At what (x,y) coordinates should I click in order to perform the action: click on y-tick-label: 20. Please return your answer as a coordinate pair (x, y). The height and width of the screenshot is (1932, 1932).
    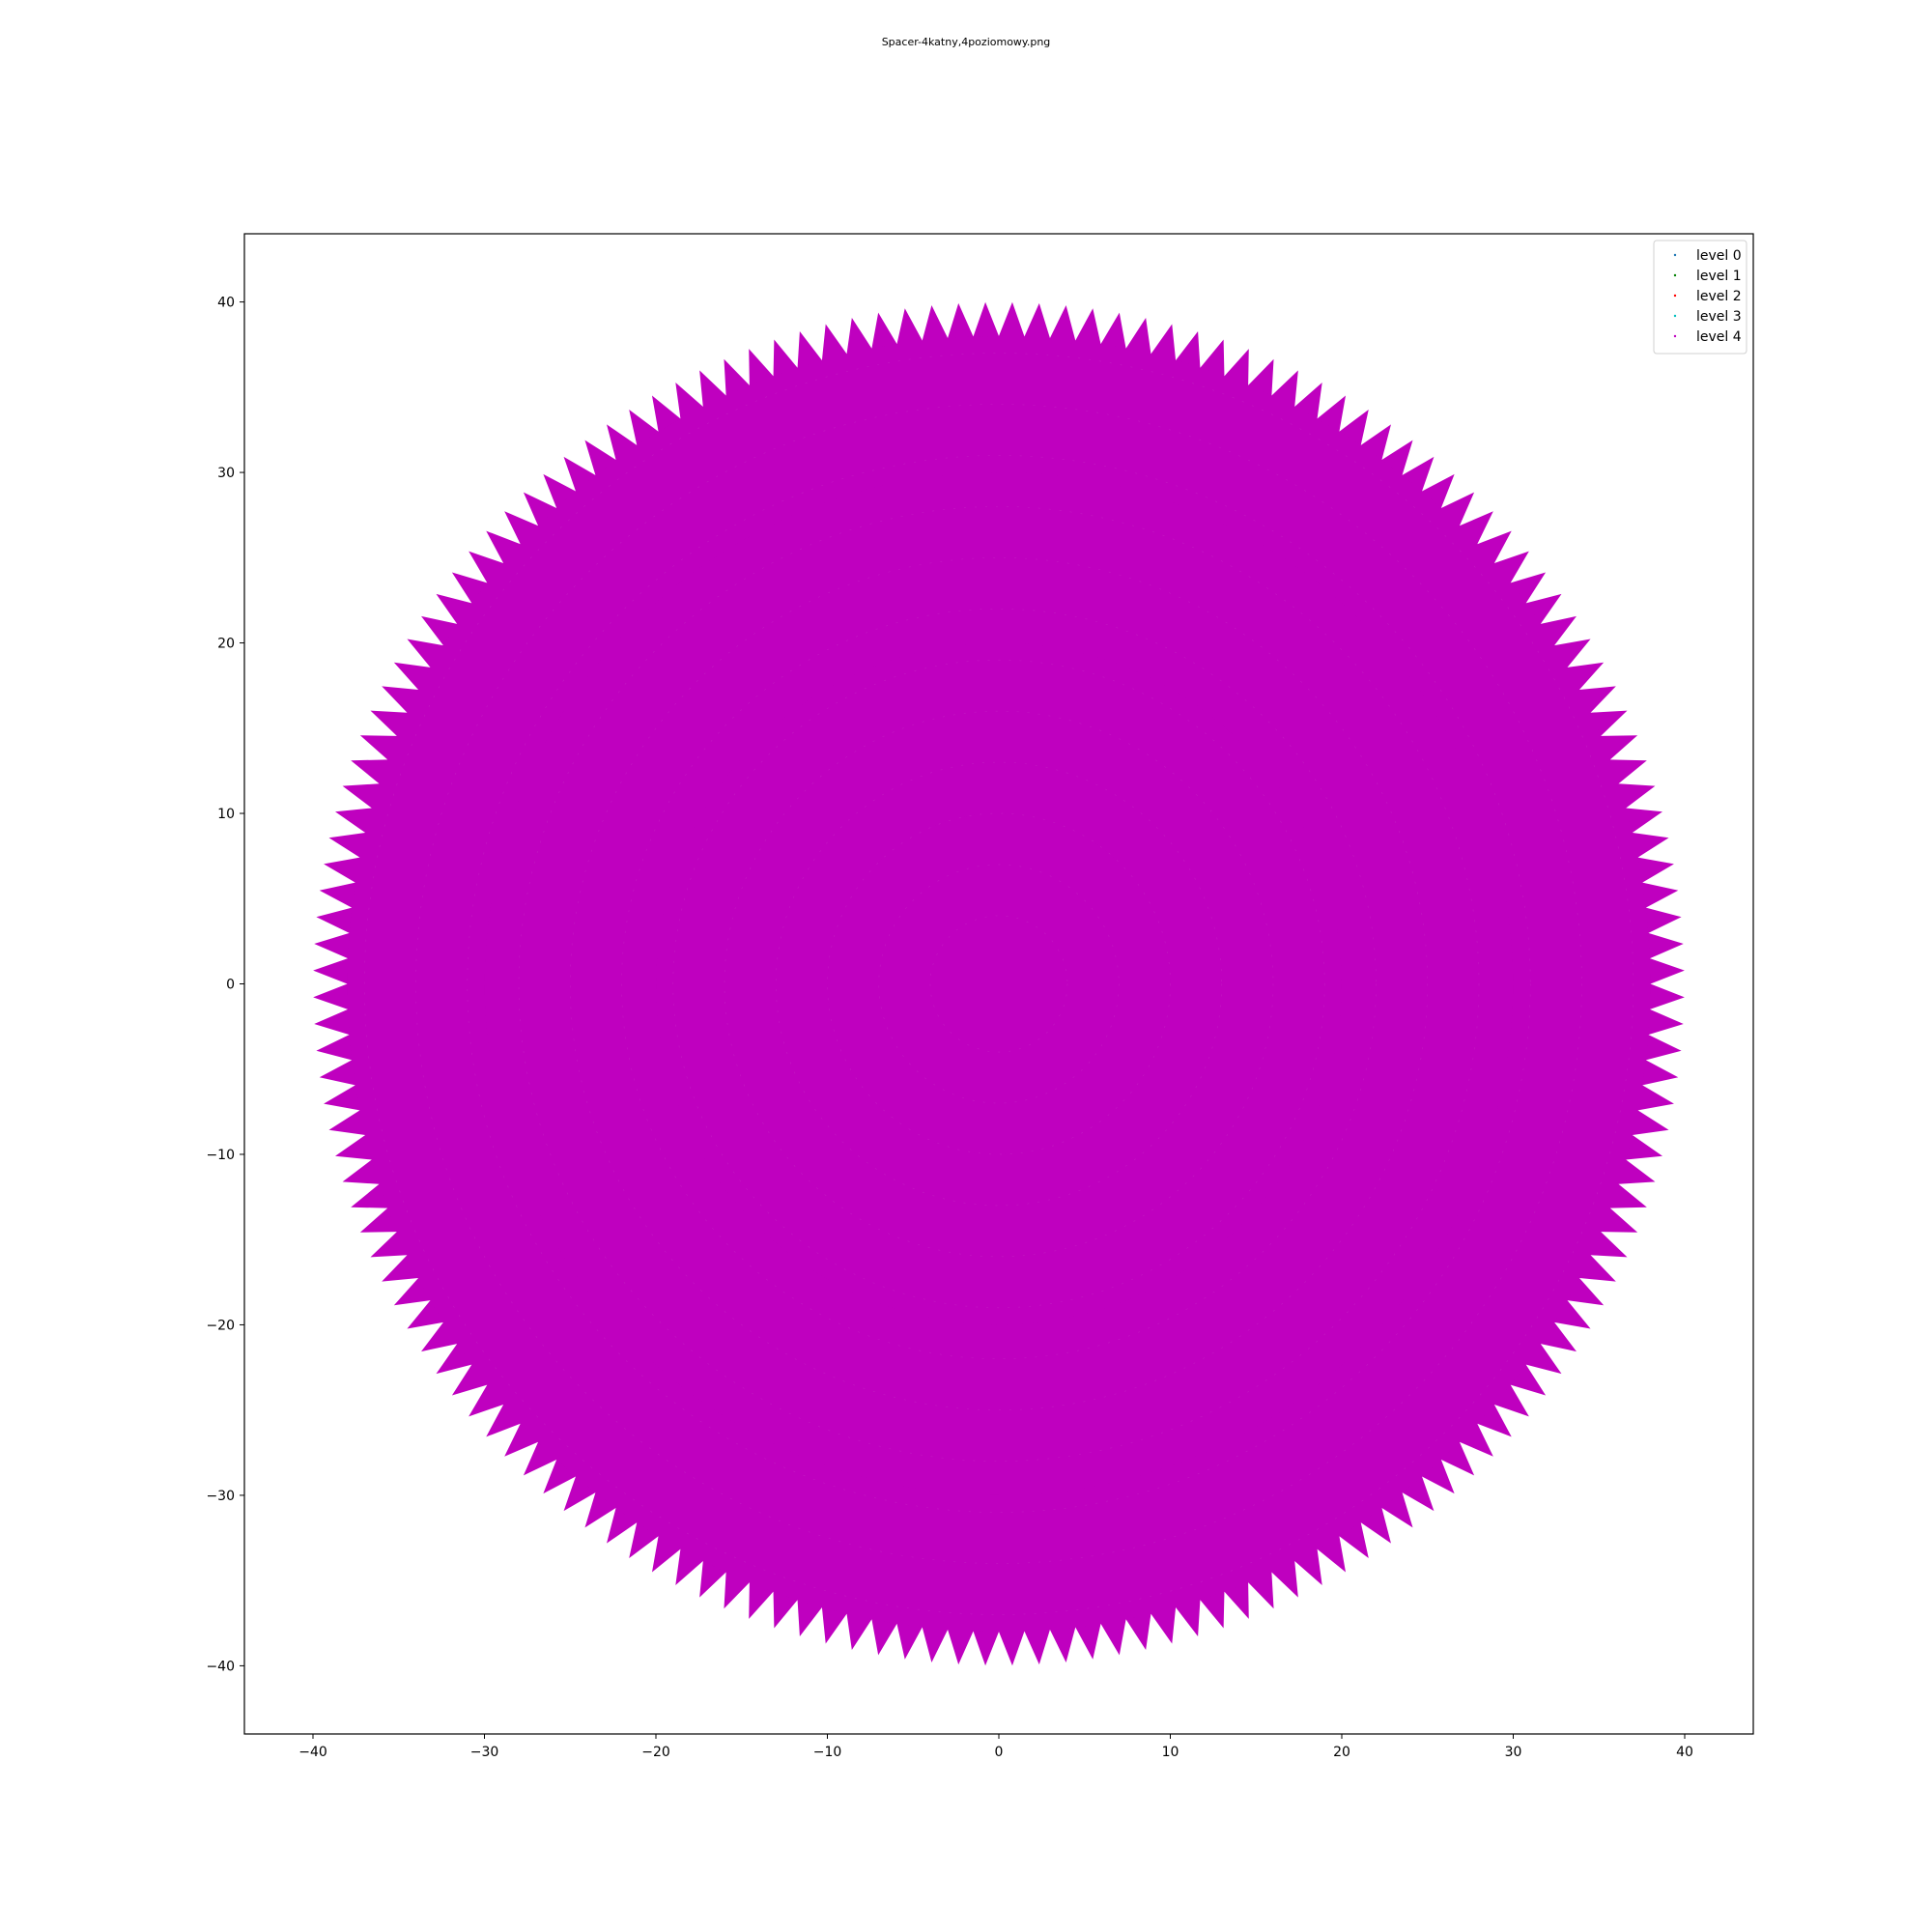
    Looking at the image, I should click on (226, 644).